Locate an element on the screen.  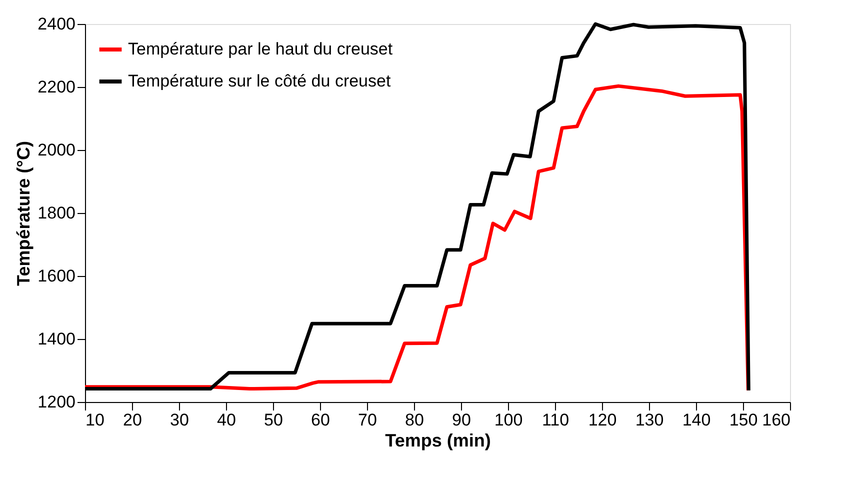
x-tick-label: 60 is located at coordinates (320, 420).